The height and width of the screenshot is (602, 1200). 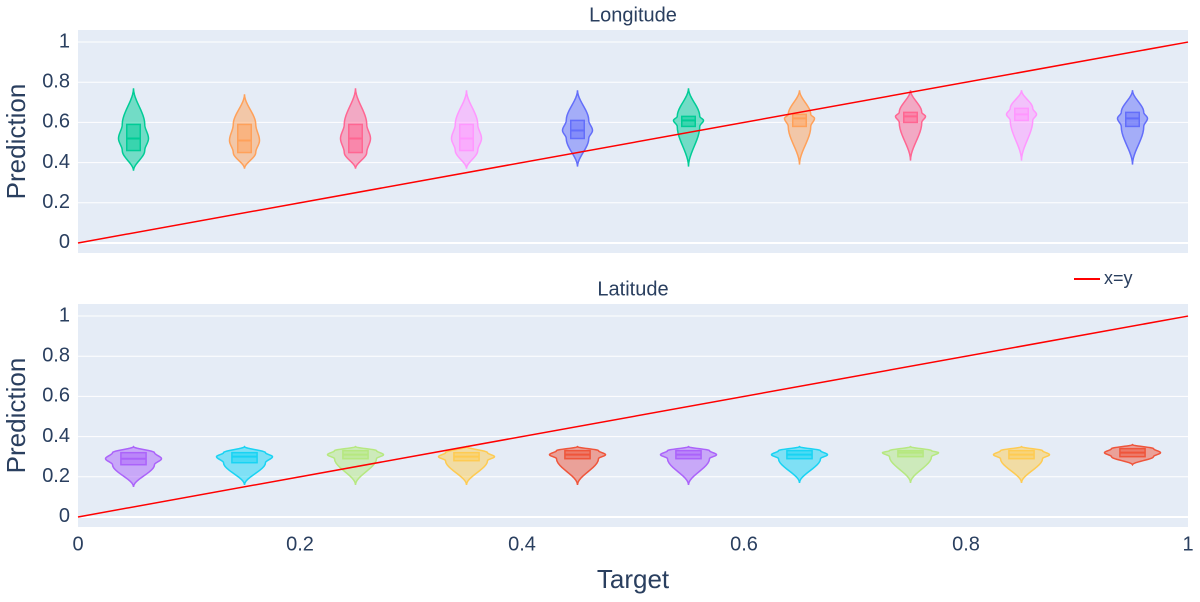 What do you see at coordinates (633, 579) in the screenshot?
I see `x-axis-title: Target` at bounding box center [633, 579].